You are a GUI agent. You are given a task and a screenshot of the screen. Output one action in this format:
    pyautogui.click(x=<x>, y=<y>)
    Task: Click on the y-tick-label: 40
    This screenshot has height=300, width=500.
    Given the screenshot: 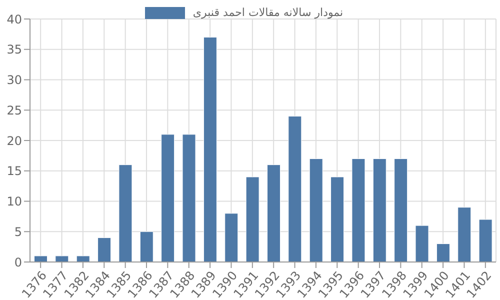 What is the action you would take?
    pyautogui.click(x=14, y=19)
    